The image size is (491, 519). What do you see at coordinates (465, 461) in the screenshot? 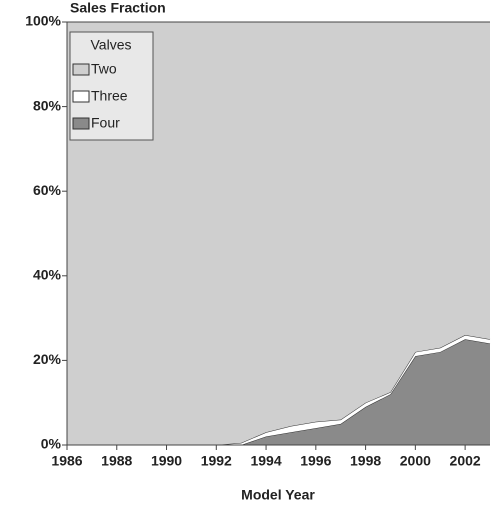
I see `x-tick-label: 2002` at bounding box center [465, 461].